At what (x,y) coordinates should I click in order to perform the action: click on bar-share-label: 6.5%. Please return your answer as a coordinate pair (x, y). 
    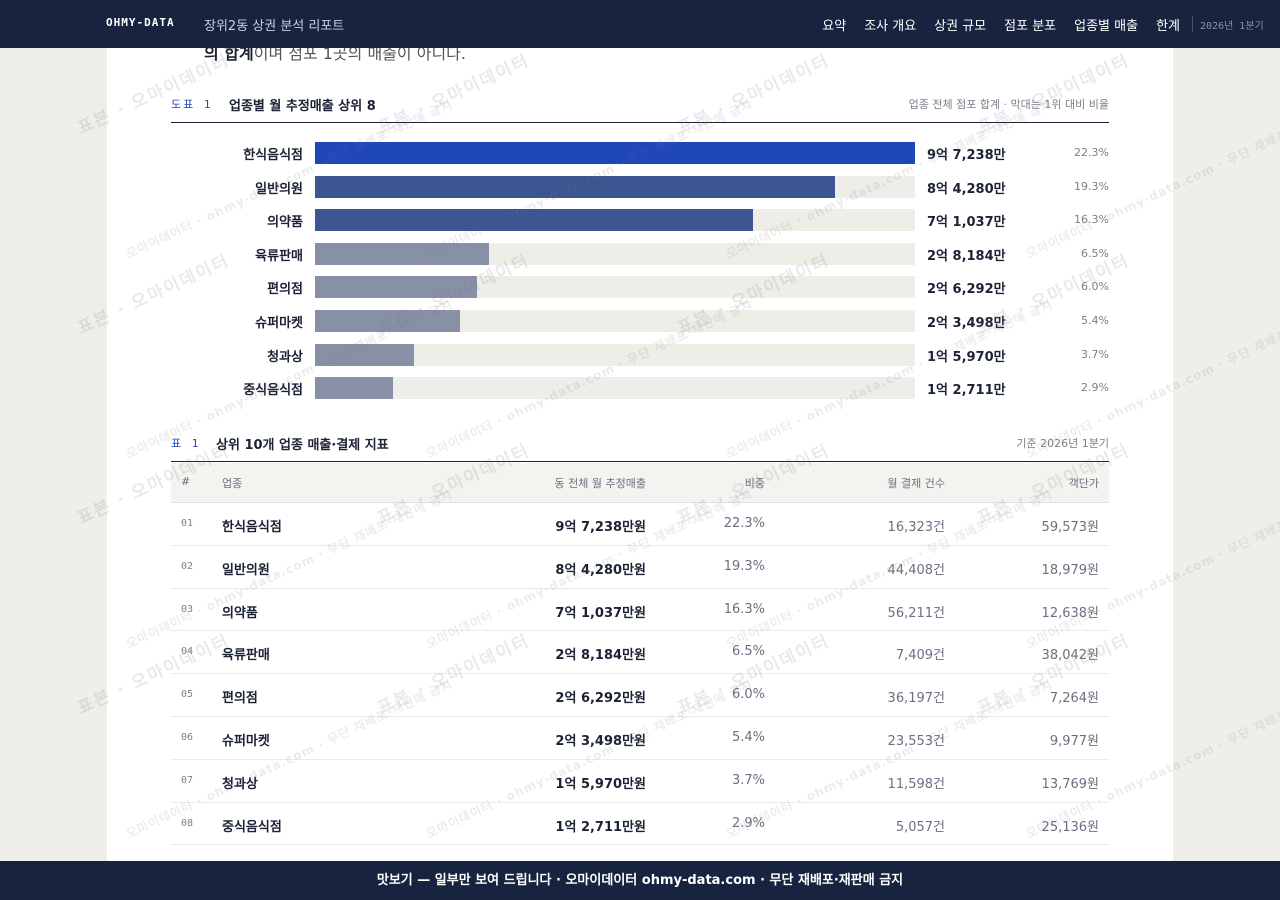
    Looking at the image, I should click on (1095, 253).